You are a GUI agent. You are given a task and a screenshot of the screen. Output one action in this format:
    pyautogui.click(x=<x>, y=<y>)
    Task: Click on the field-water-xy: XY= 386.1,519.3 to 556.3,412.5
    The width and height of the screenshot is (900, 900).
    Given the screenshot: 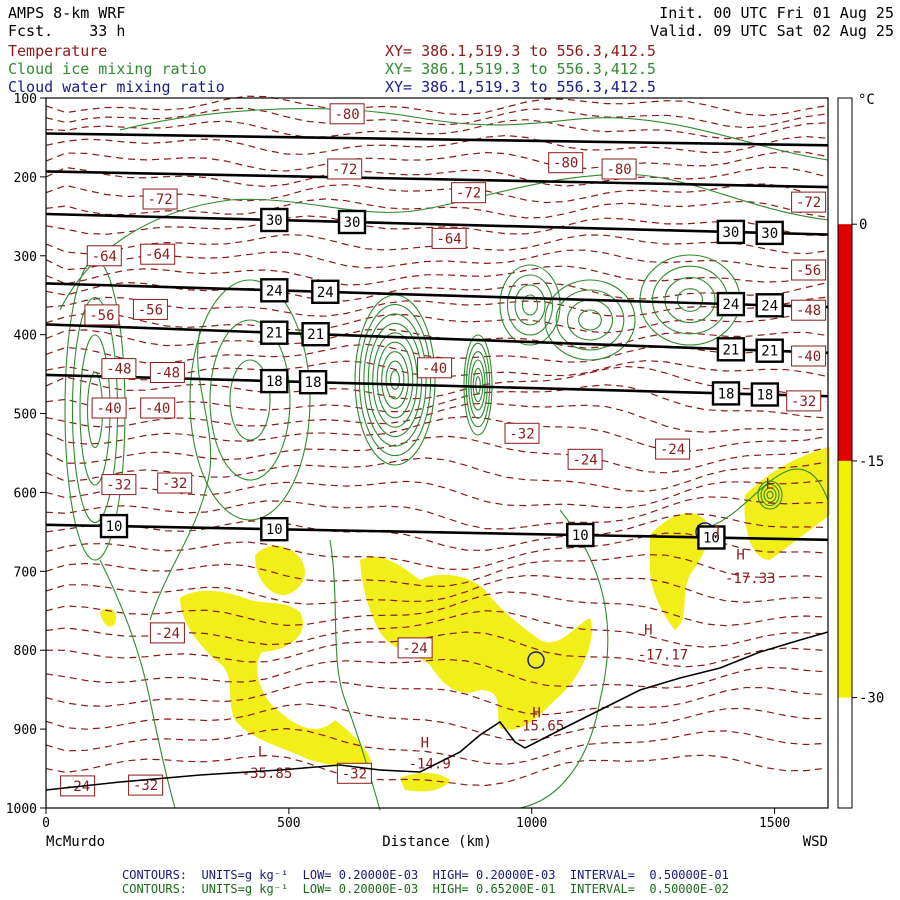 What is the action you would take?
    pyautogui.click(x=520, y=87)
    